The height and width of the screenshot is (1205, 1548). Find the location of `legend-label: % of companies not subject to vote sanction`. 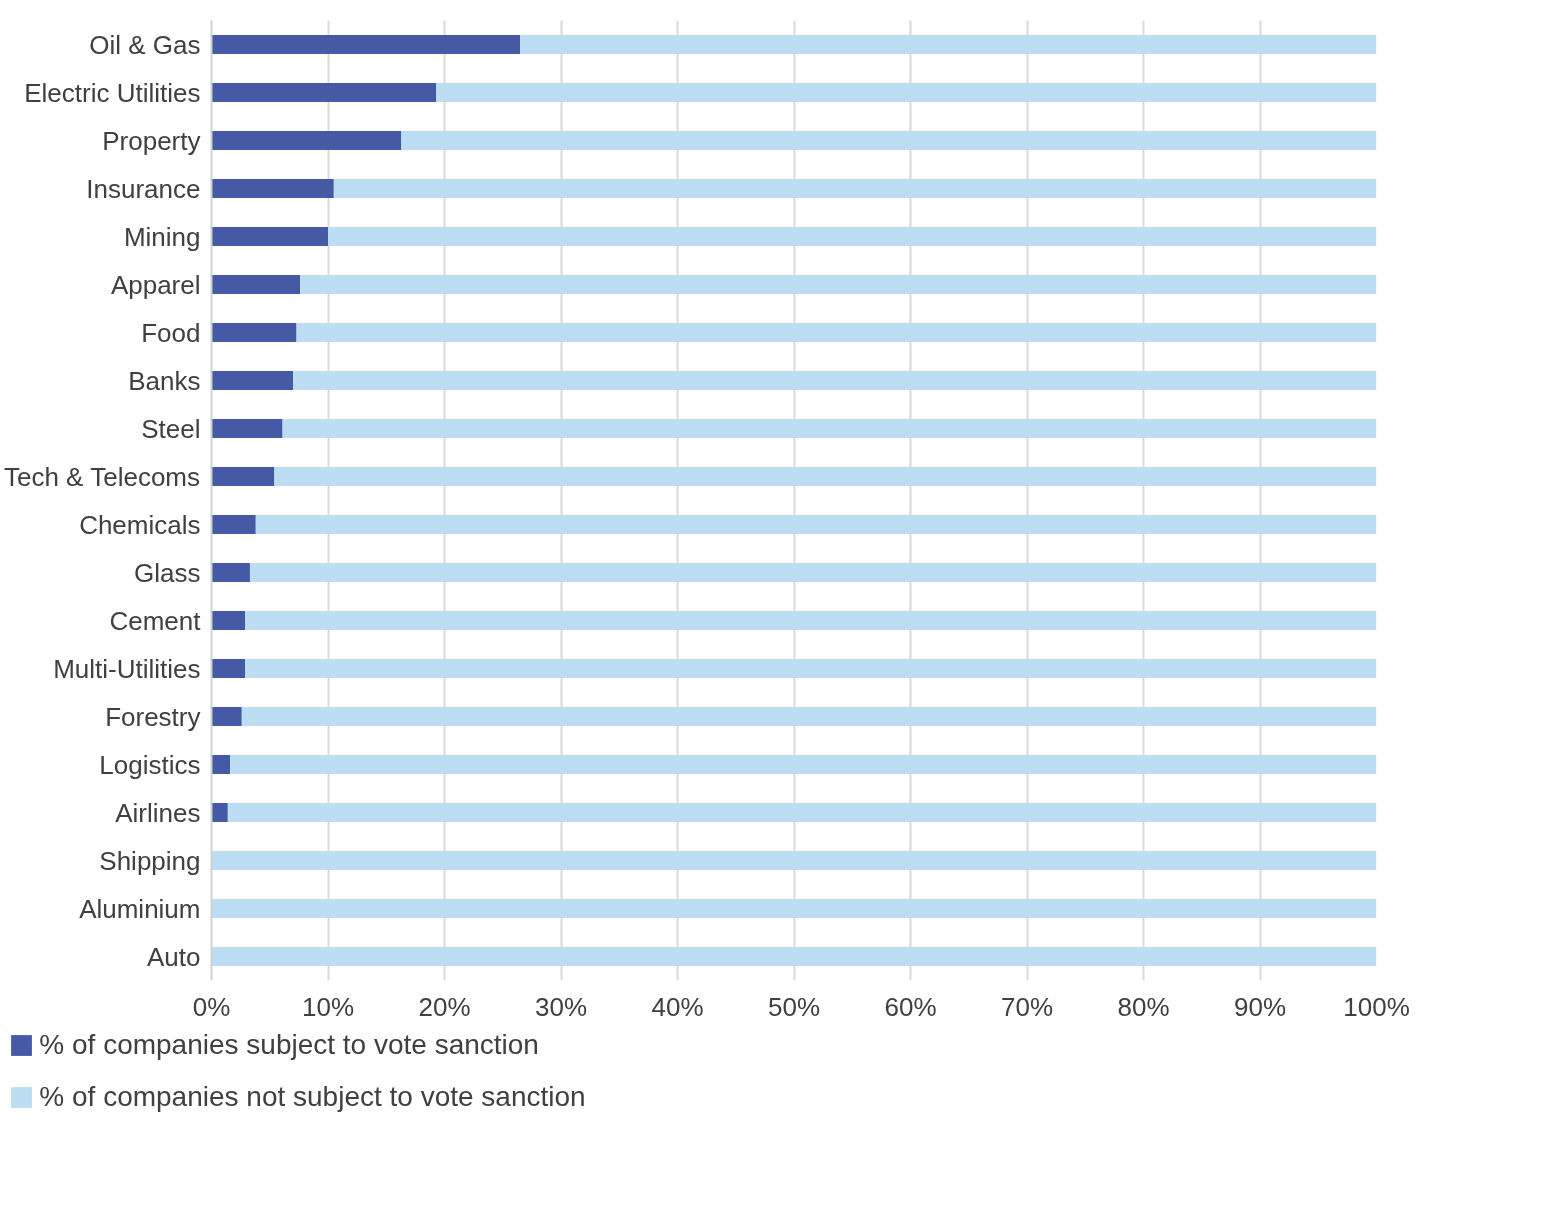

legend-label: % of companies not subject to vote sanction is located at coordinates (312, 1097).